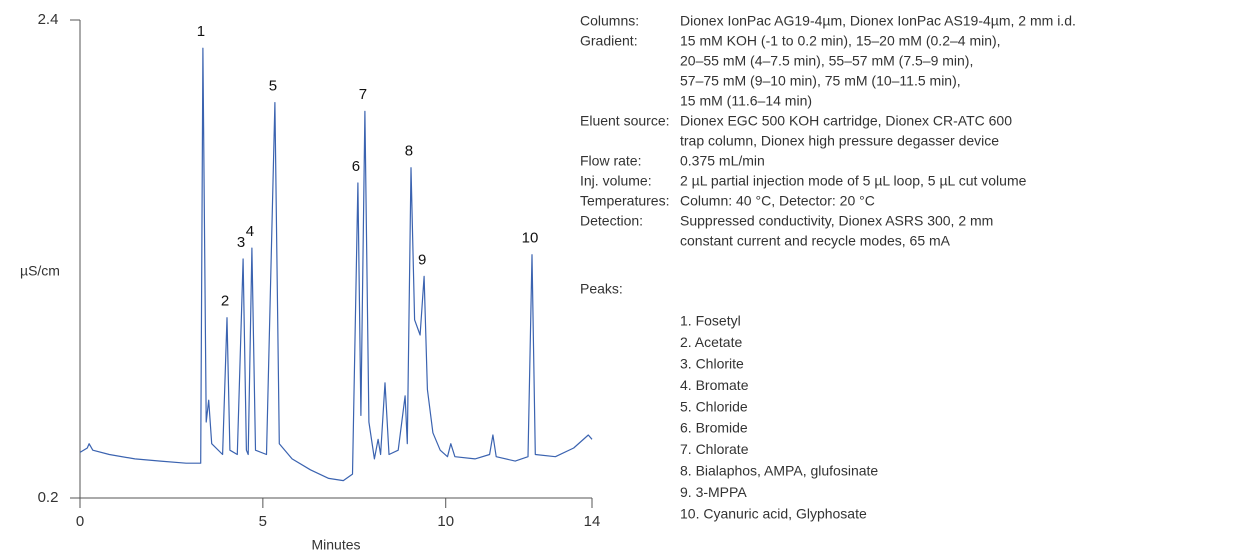 Image resolution: width=1239 pixels, height=554 pixels. I want to click on condition-label: Eluent source:, so click(625, 121).